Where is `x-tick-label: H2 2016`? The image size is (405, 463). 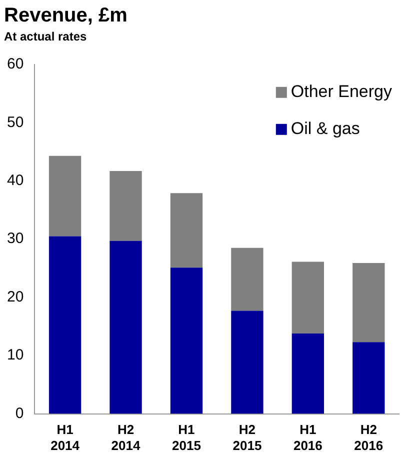 x-tick-label: H2 2016 is located at coordinates (369, 437).